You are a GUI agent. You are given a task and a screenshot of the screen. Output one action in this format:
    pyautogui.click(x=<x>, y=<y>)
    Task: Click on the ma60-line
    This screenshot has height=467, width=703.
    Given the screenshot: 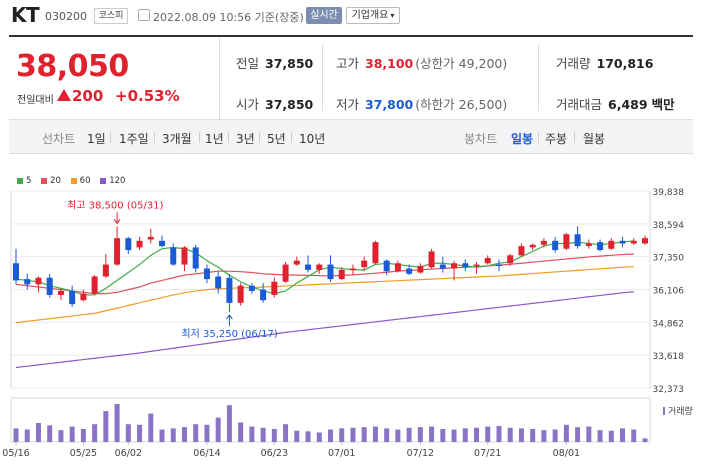 What is the action you would take?
    pyautogui.click(x=324, y=295)
    